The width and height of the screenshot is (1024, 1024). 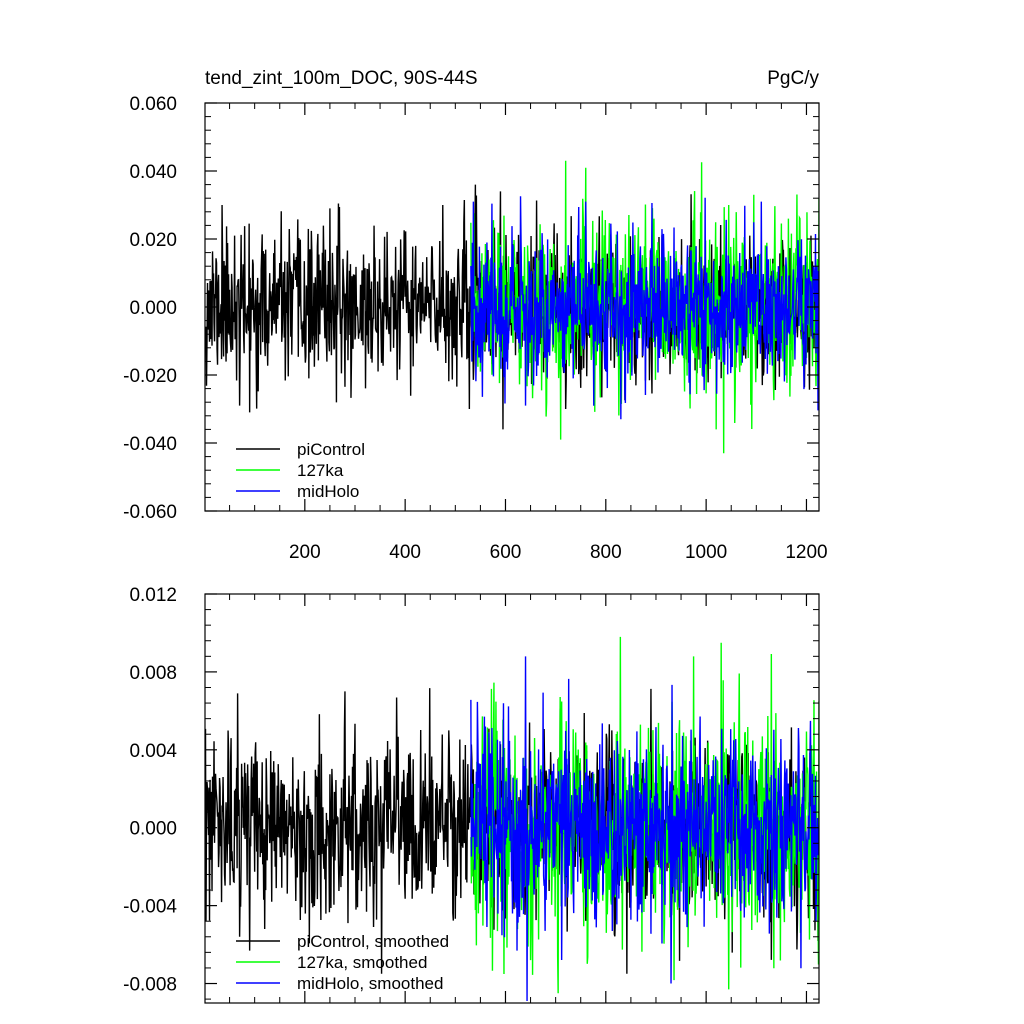 What do you see at coordinates (706, 552) in the screenshot?
I see `x-tick-label: 1000` at bounding box center [706, 552].